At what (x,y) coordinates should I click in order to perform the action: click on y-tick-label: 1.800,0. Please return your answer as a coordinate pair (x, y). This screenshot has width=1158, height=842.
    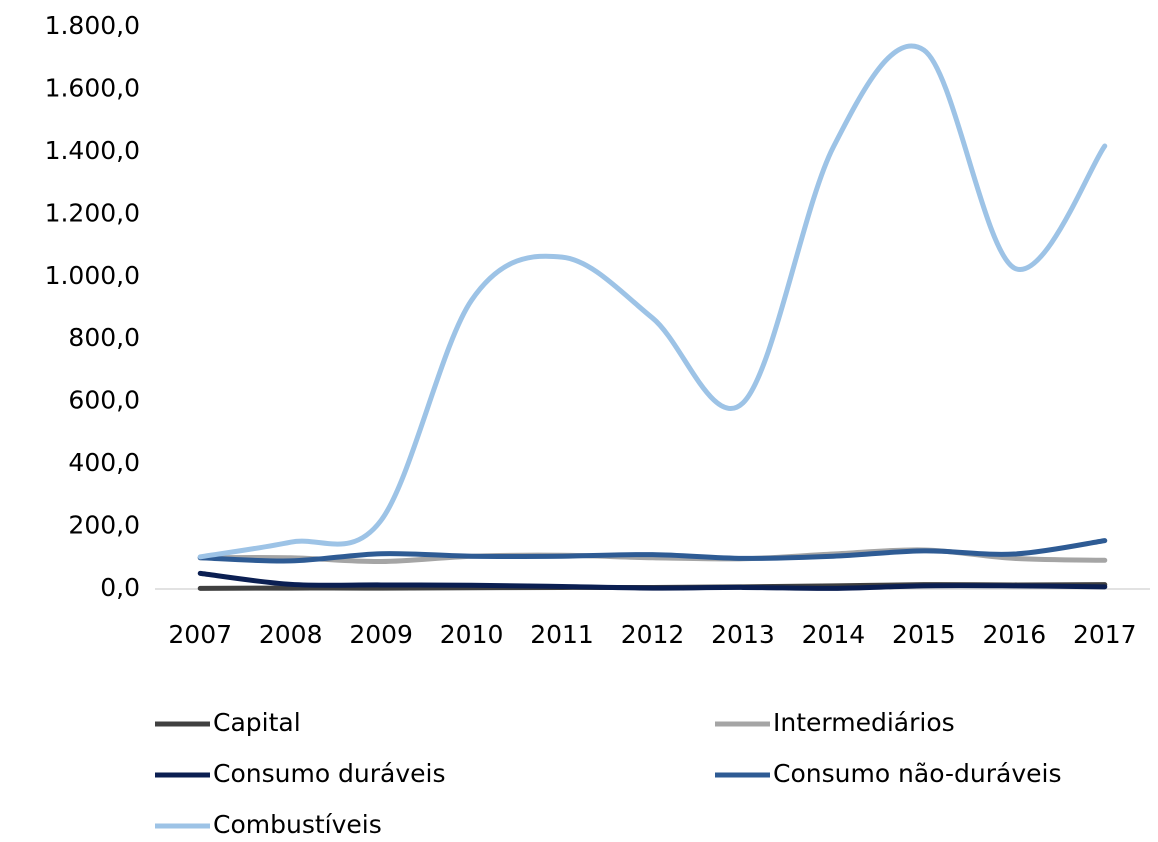
    Looking at the image, I should click on (92, 25).